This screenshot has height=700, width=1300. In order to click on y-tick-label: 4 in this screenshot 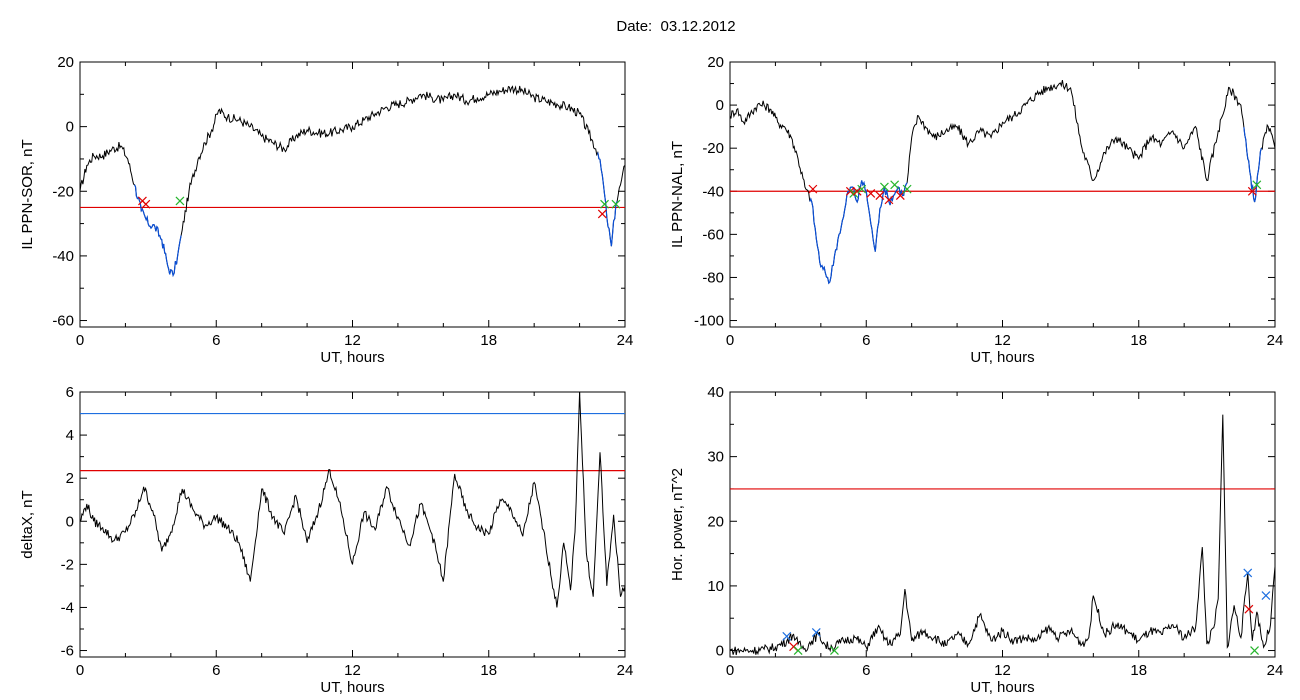, I will do `click(70, 435)`.